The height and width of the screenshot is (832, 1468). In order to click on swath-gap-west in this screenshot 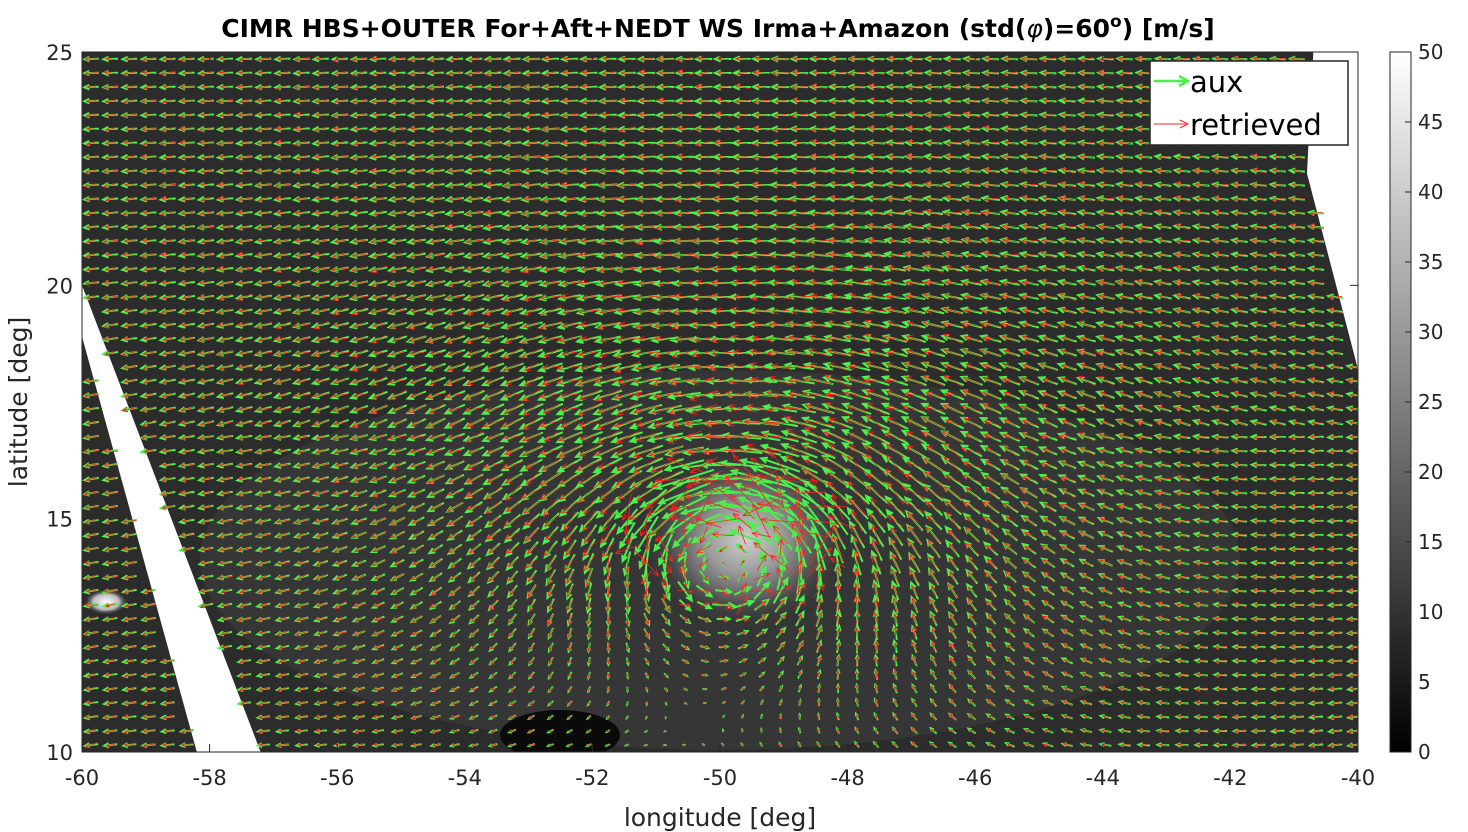, I will do `click(171, 518)`.